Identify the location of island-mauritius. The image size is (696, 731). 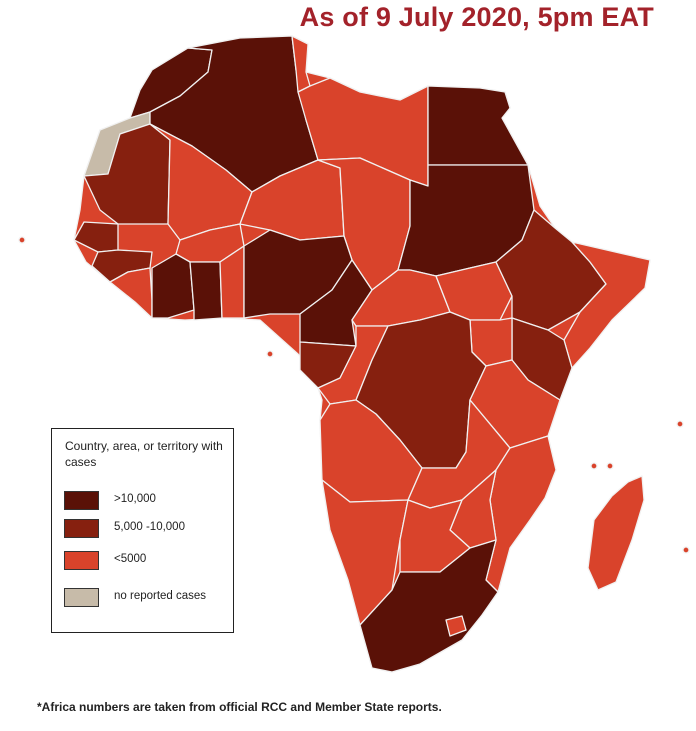
(686, 550).